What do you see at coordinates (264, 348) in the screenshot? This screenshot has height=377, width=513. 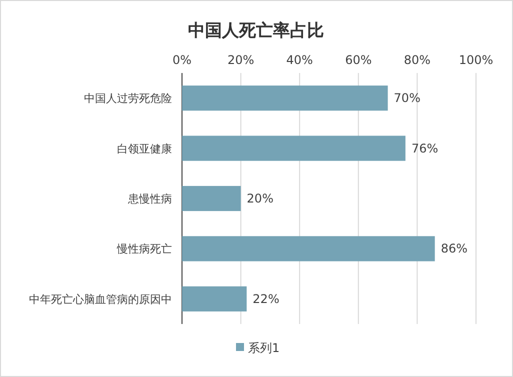 I see `legend-label: 系列1` at bounding box center [264, 348].